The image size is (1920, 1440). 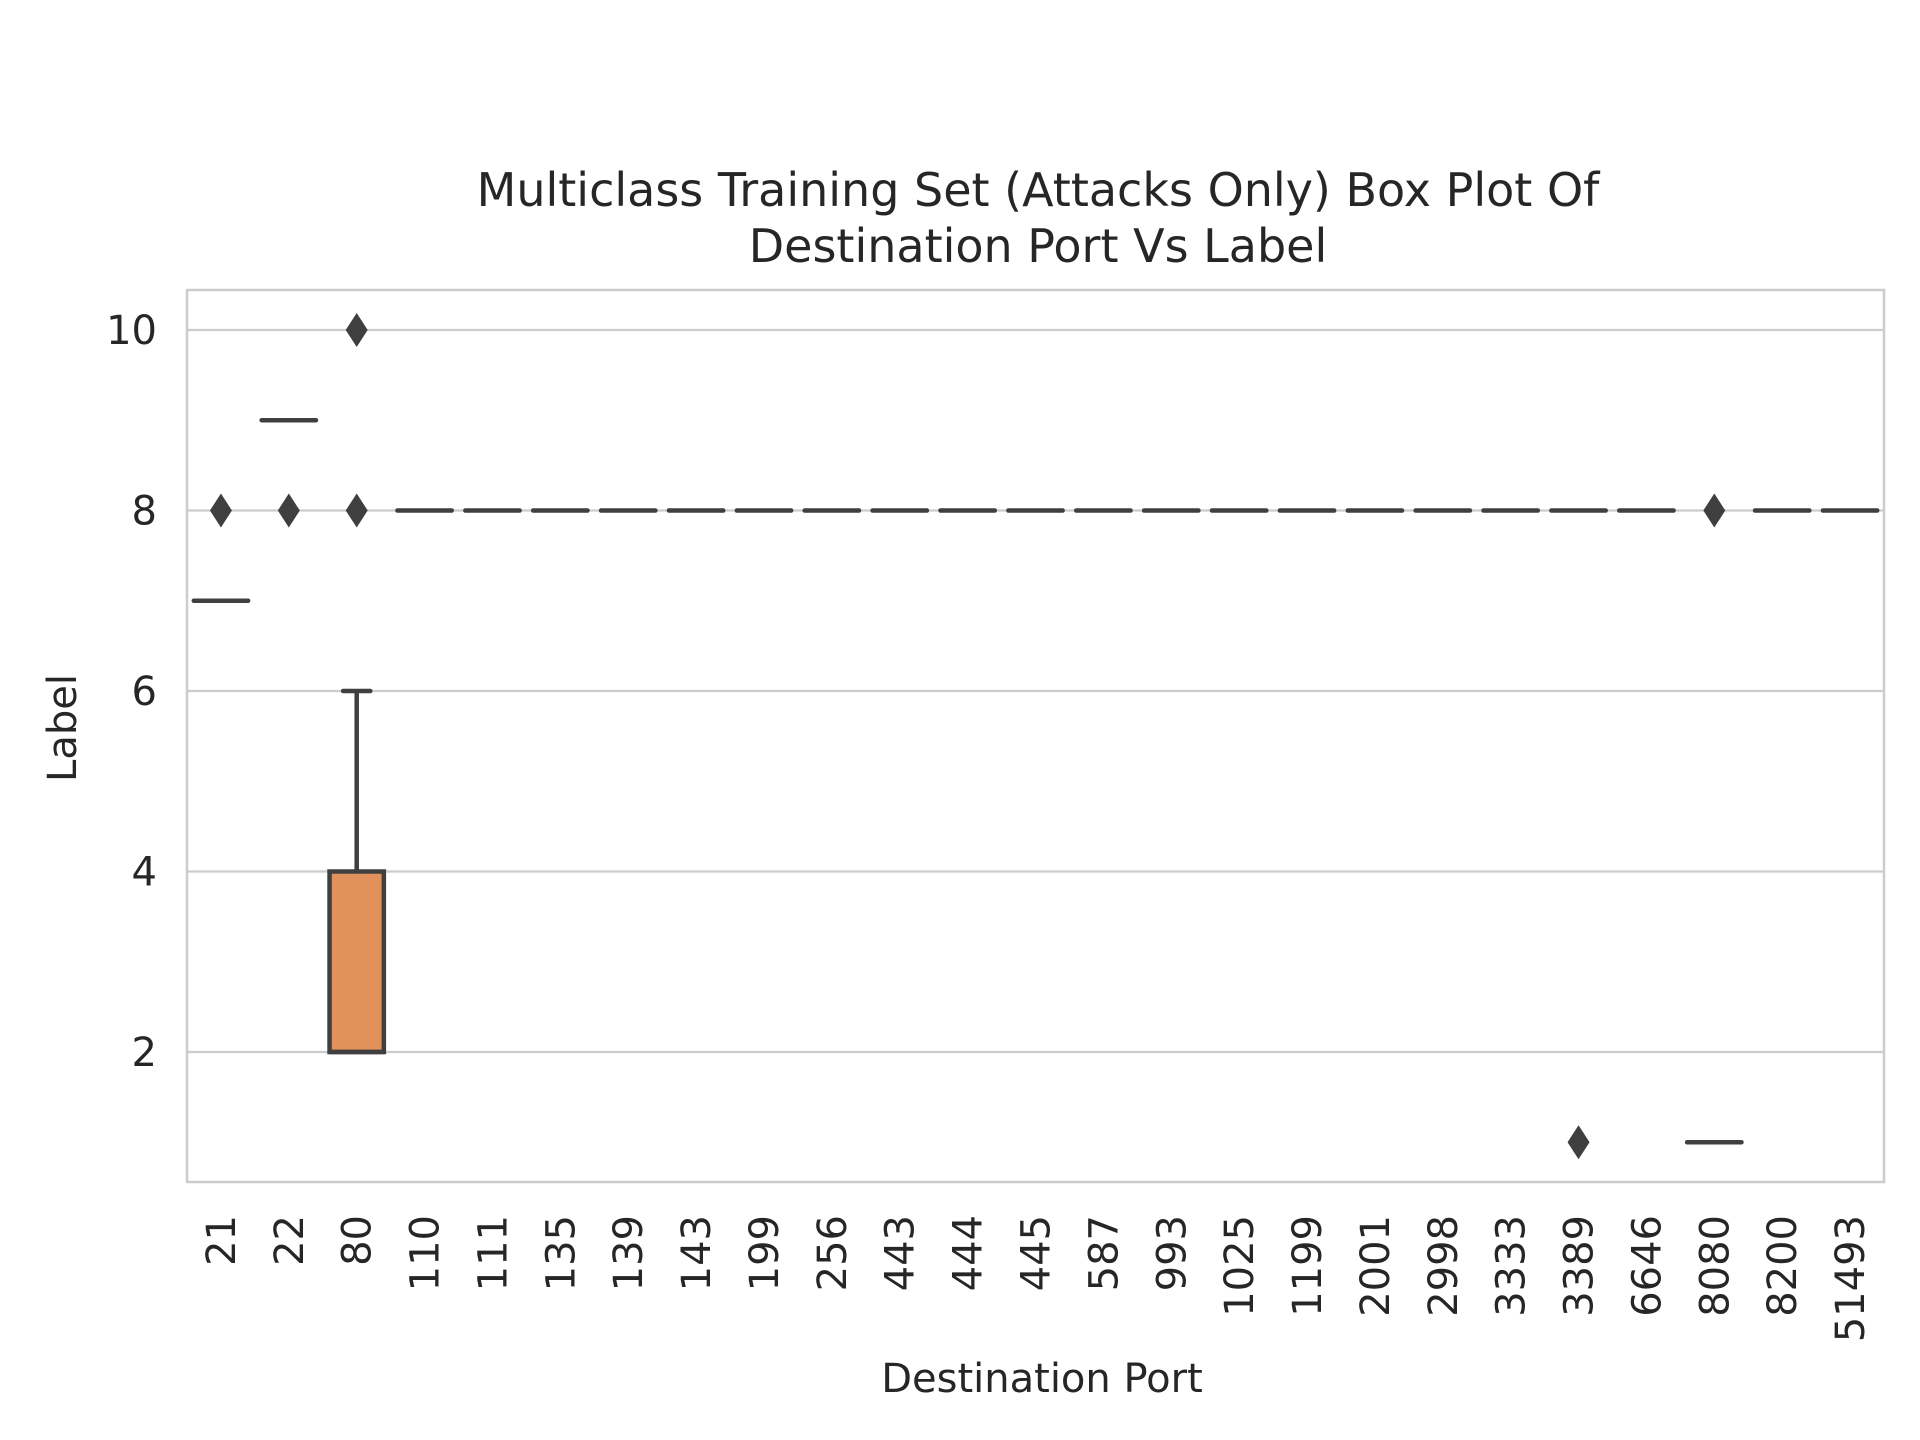 What do you see at coordinates (1038, 246) in the screenshot?
I see `chart-title-line-2: Destination Port Vs Label` at bounding box center [1038, 246].